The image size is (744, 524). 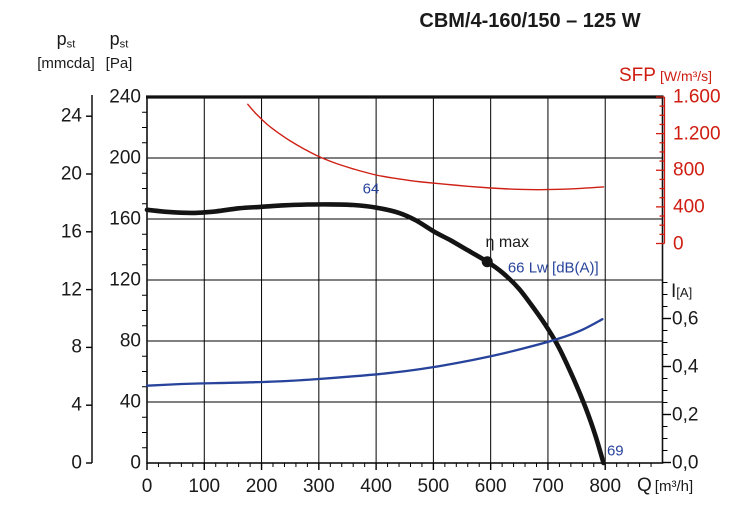 What do you see at coordinates (426, 147) in the screenshot?
I see `sfp-curve` at bounding box center [426, 147].